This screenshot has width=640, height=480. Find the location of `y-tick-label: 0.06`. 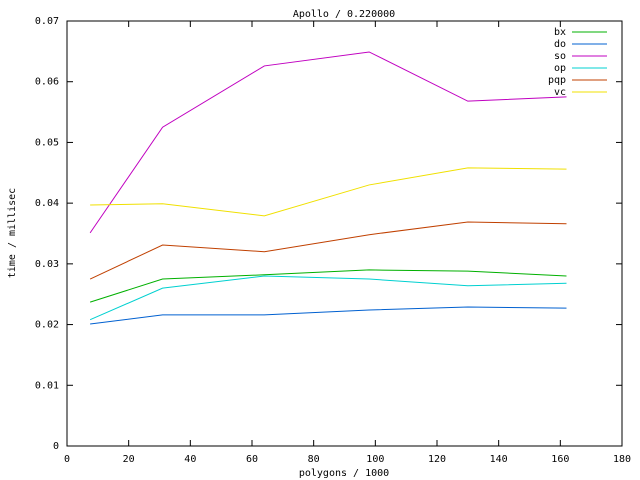

y-tick-label: 0.06 is located at coordinates (47, 82).